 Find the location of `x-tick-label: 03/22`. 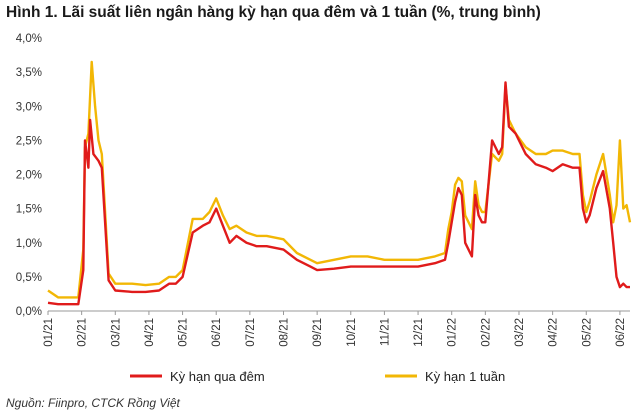

x-tick-label: 03/22 is located at coordinates (520, 332).